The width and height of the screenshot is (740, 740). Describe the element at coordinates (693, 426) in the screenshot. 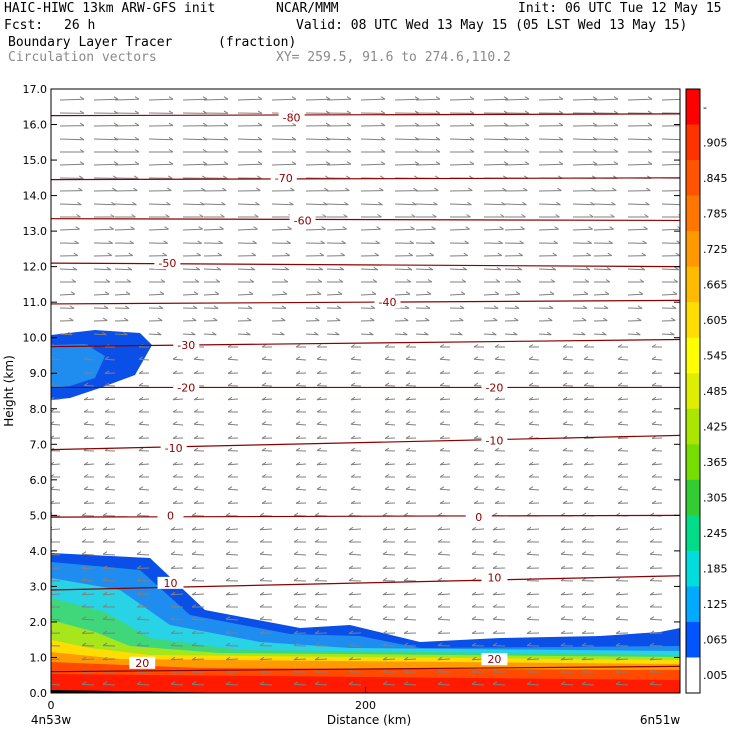

I see `colorbar-swatch` at that location.